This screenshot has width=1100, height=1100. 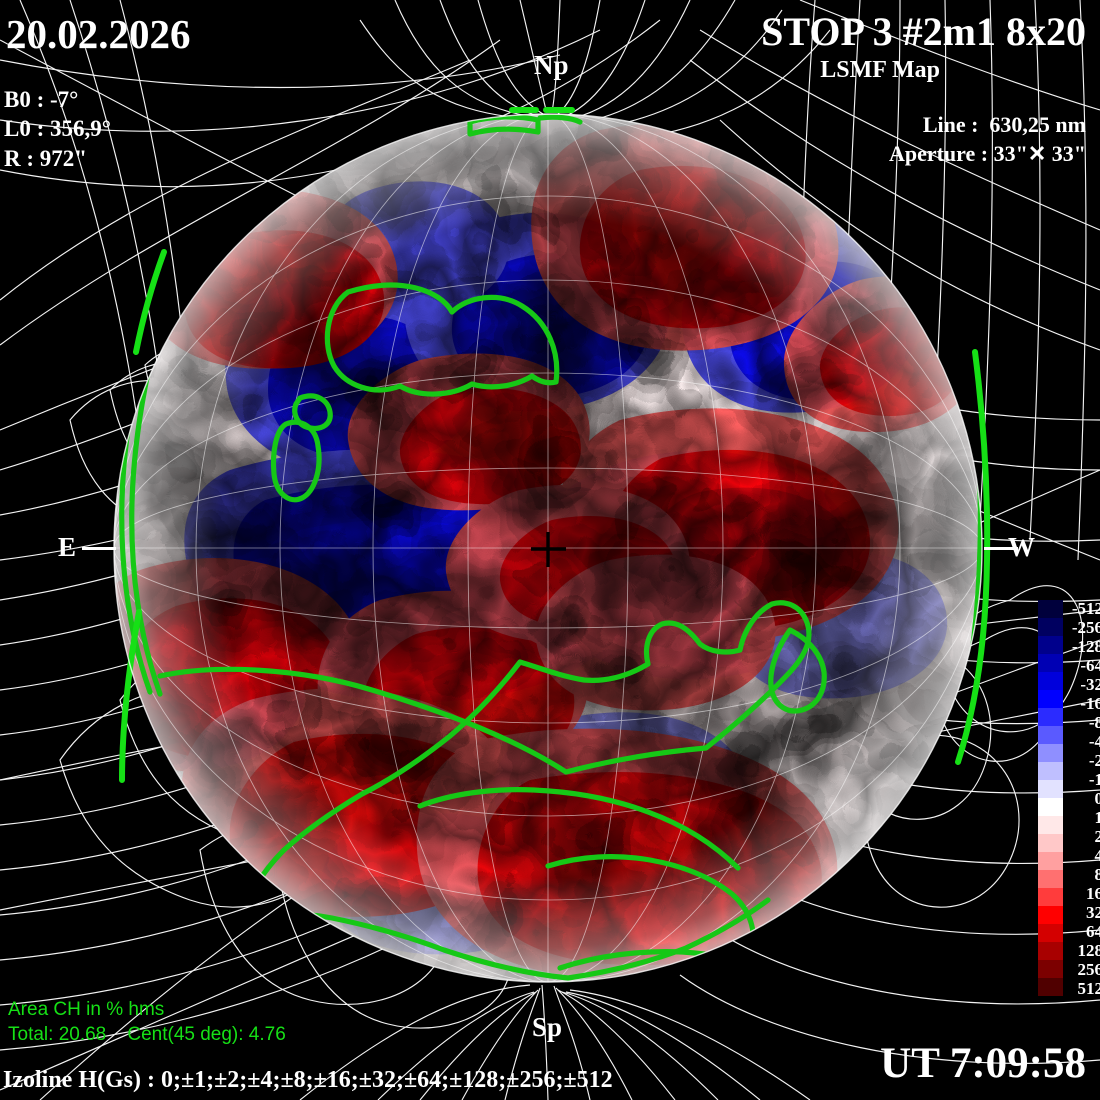 I want to click on west-tick, so click(x=1001, y=548).